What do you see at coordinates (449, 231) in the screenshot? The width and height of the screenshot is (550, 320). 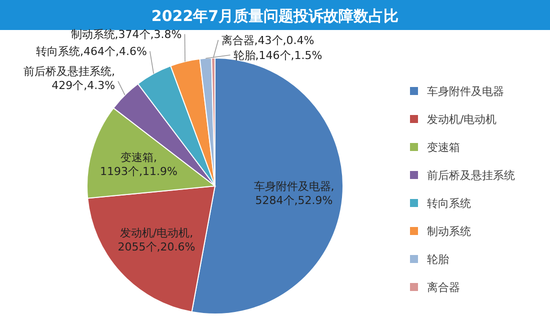 I see `legend-label: 制动系统` at bounding box center [449, 231].